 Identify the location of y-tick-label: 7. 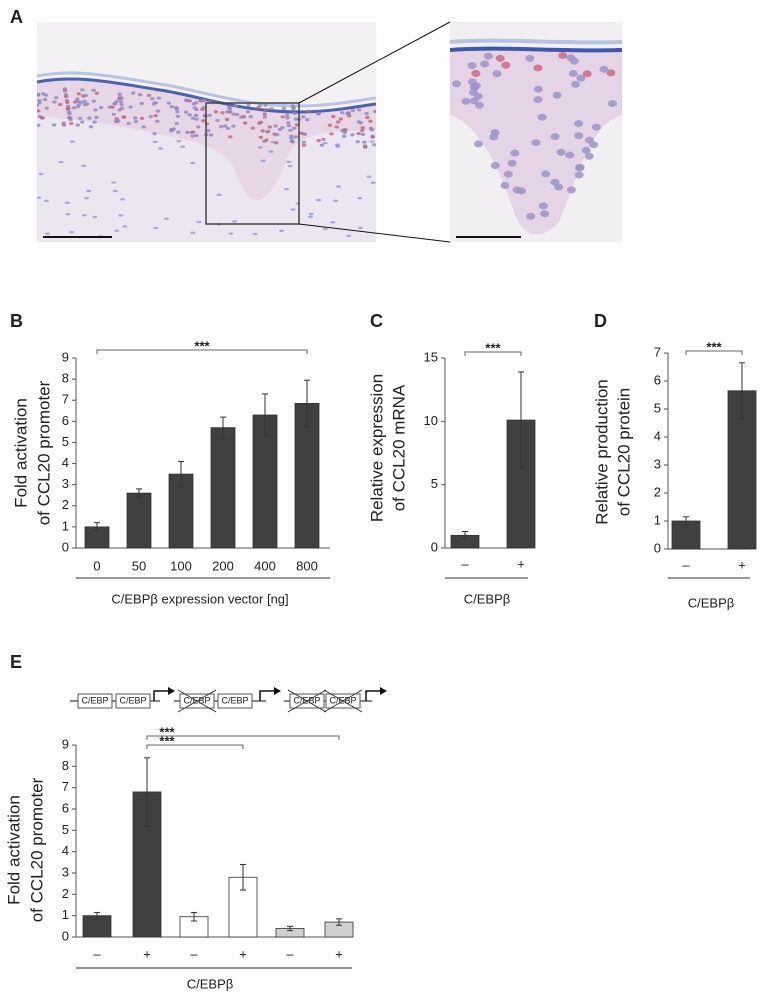
(657, 351).